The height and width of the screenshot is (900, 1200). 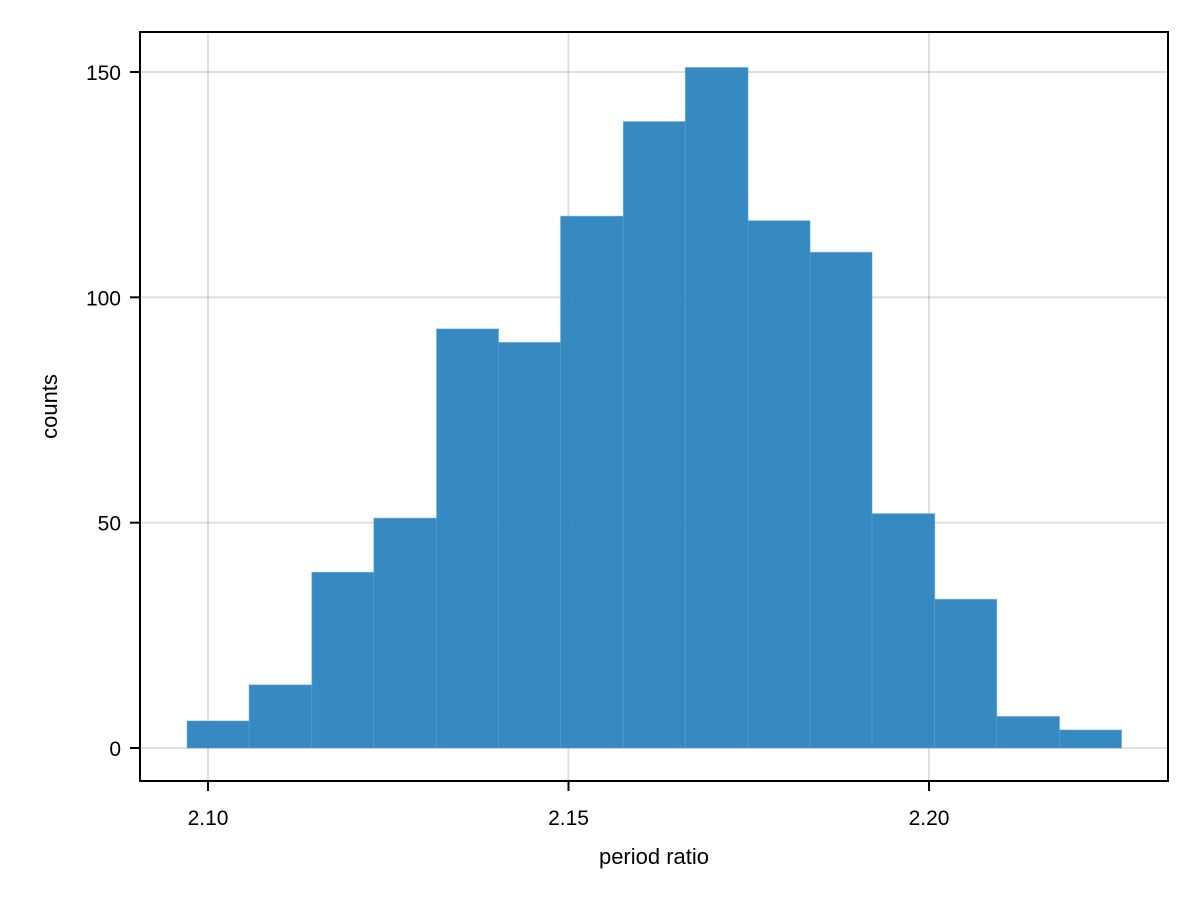 What do you see at coordinates (208, 818) in the screenshot?
I see `x-tick-label: 2.10` at bounding box center [208, 818].